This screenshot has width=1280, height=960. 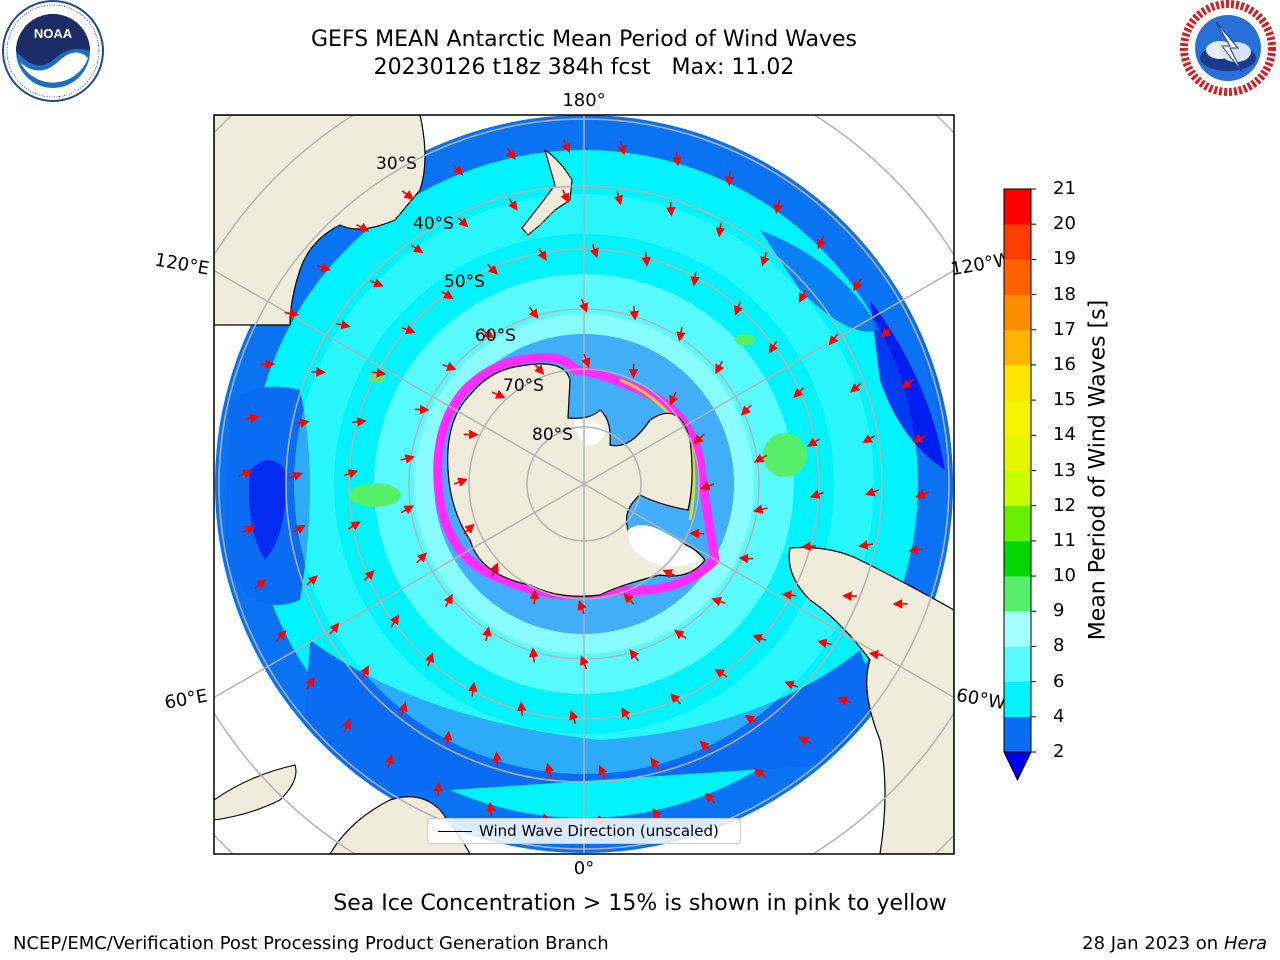 What do you see at coordinates (1228, 48) in the screenshot?
I see `nws-logo` at bounding box center [1228, 48].